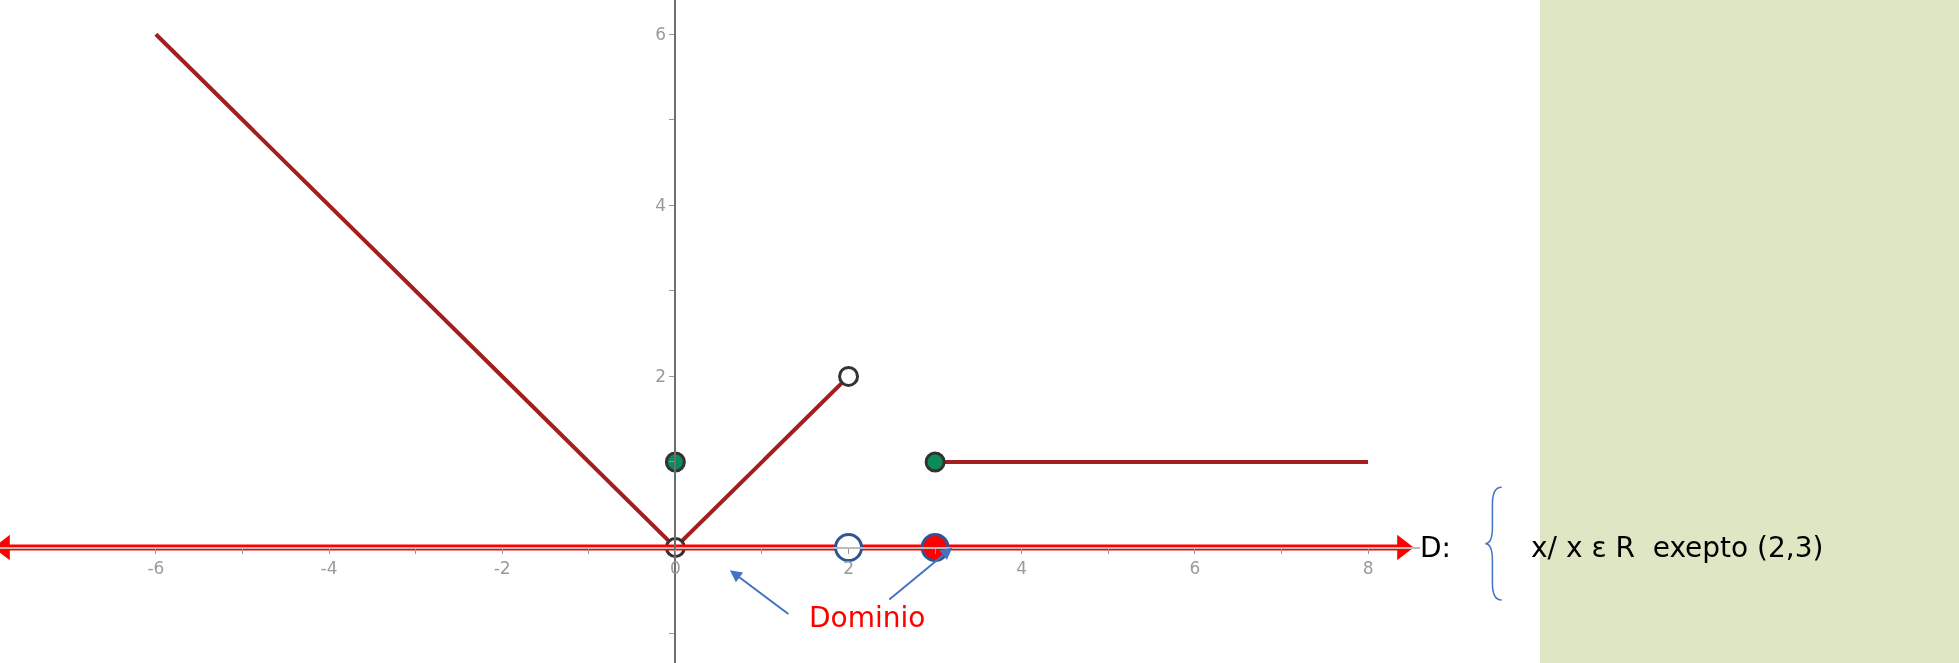 Image resolution: width=1959 pixels, height=663 pixels. Describe the element at coordinates (1677, 547) in the screenshot. I see `text: x/ x ε R exepto (2,3)` at that location.